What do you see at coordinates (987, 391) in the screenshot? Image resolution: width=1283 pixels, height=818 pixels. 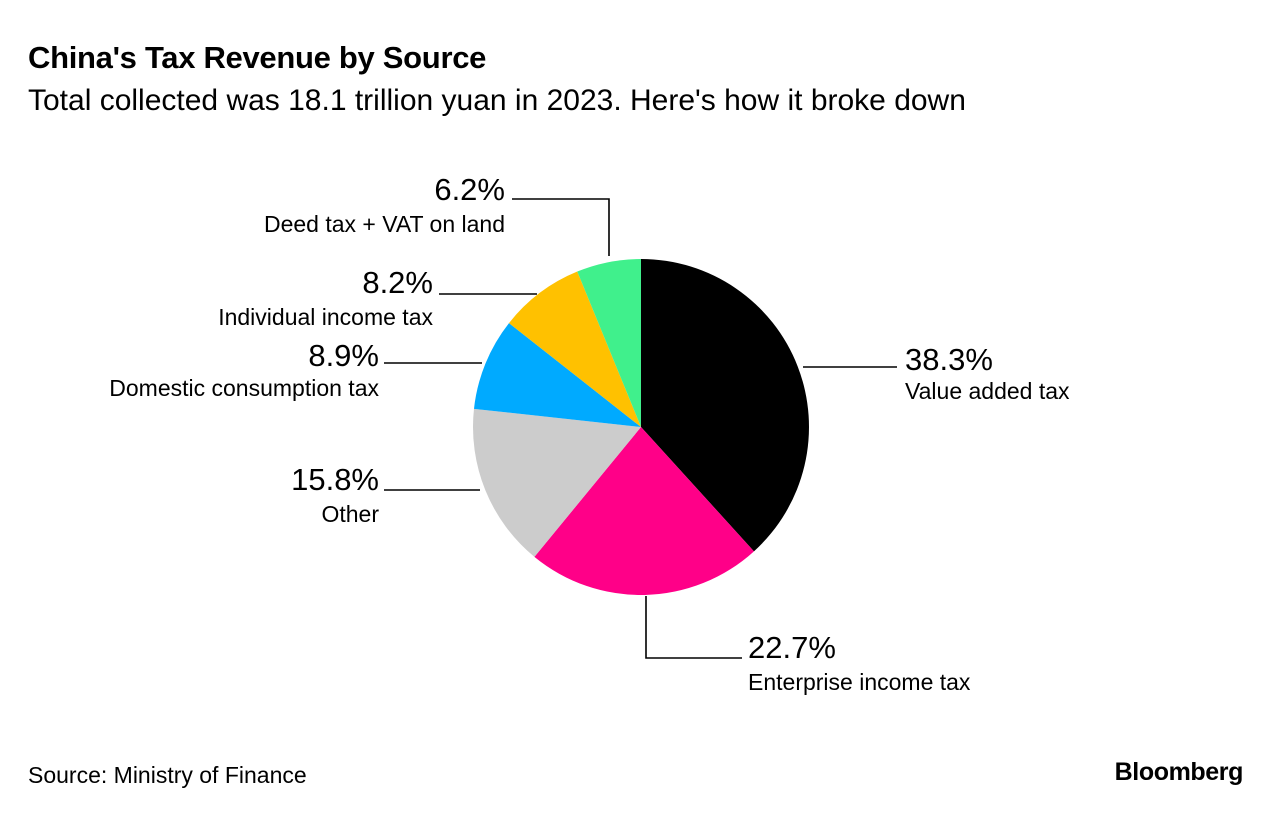 I see `slice-category-label: Value added tax` at bounding box center [987, 391].